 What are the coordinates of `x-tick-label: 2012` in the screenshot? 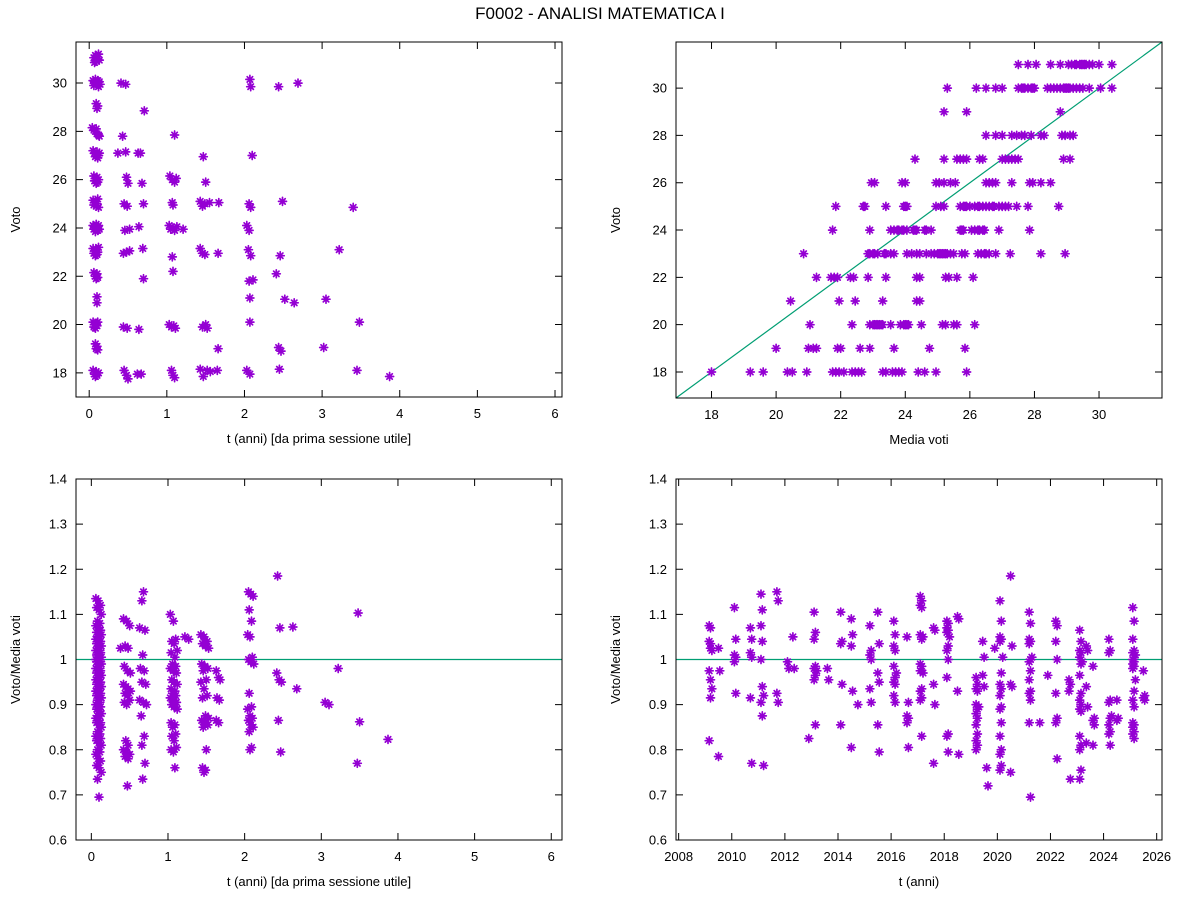 It's located at (784, 856).